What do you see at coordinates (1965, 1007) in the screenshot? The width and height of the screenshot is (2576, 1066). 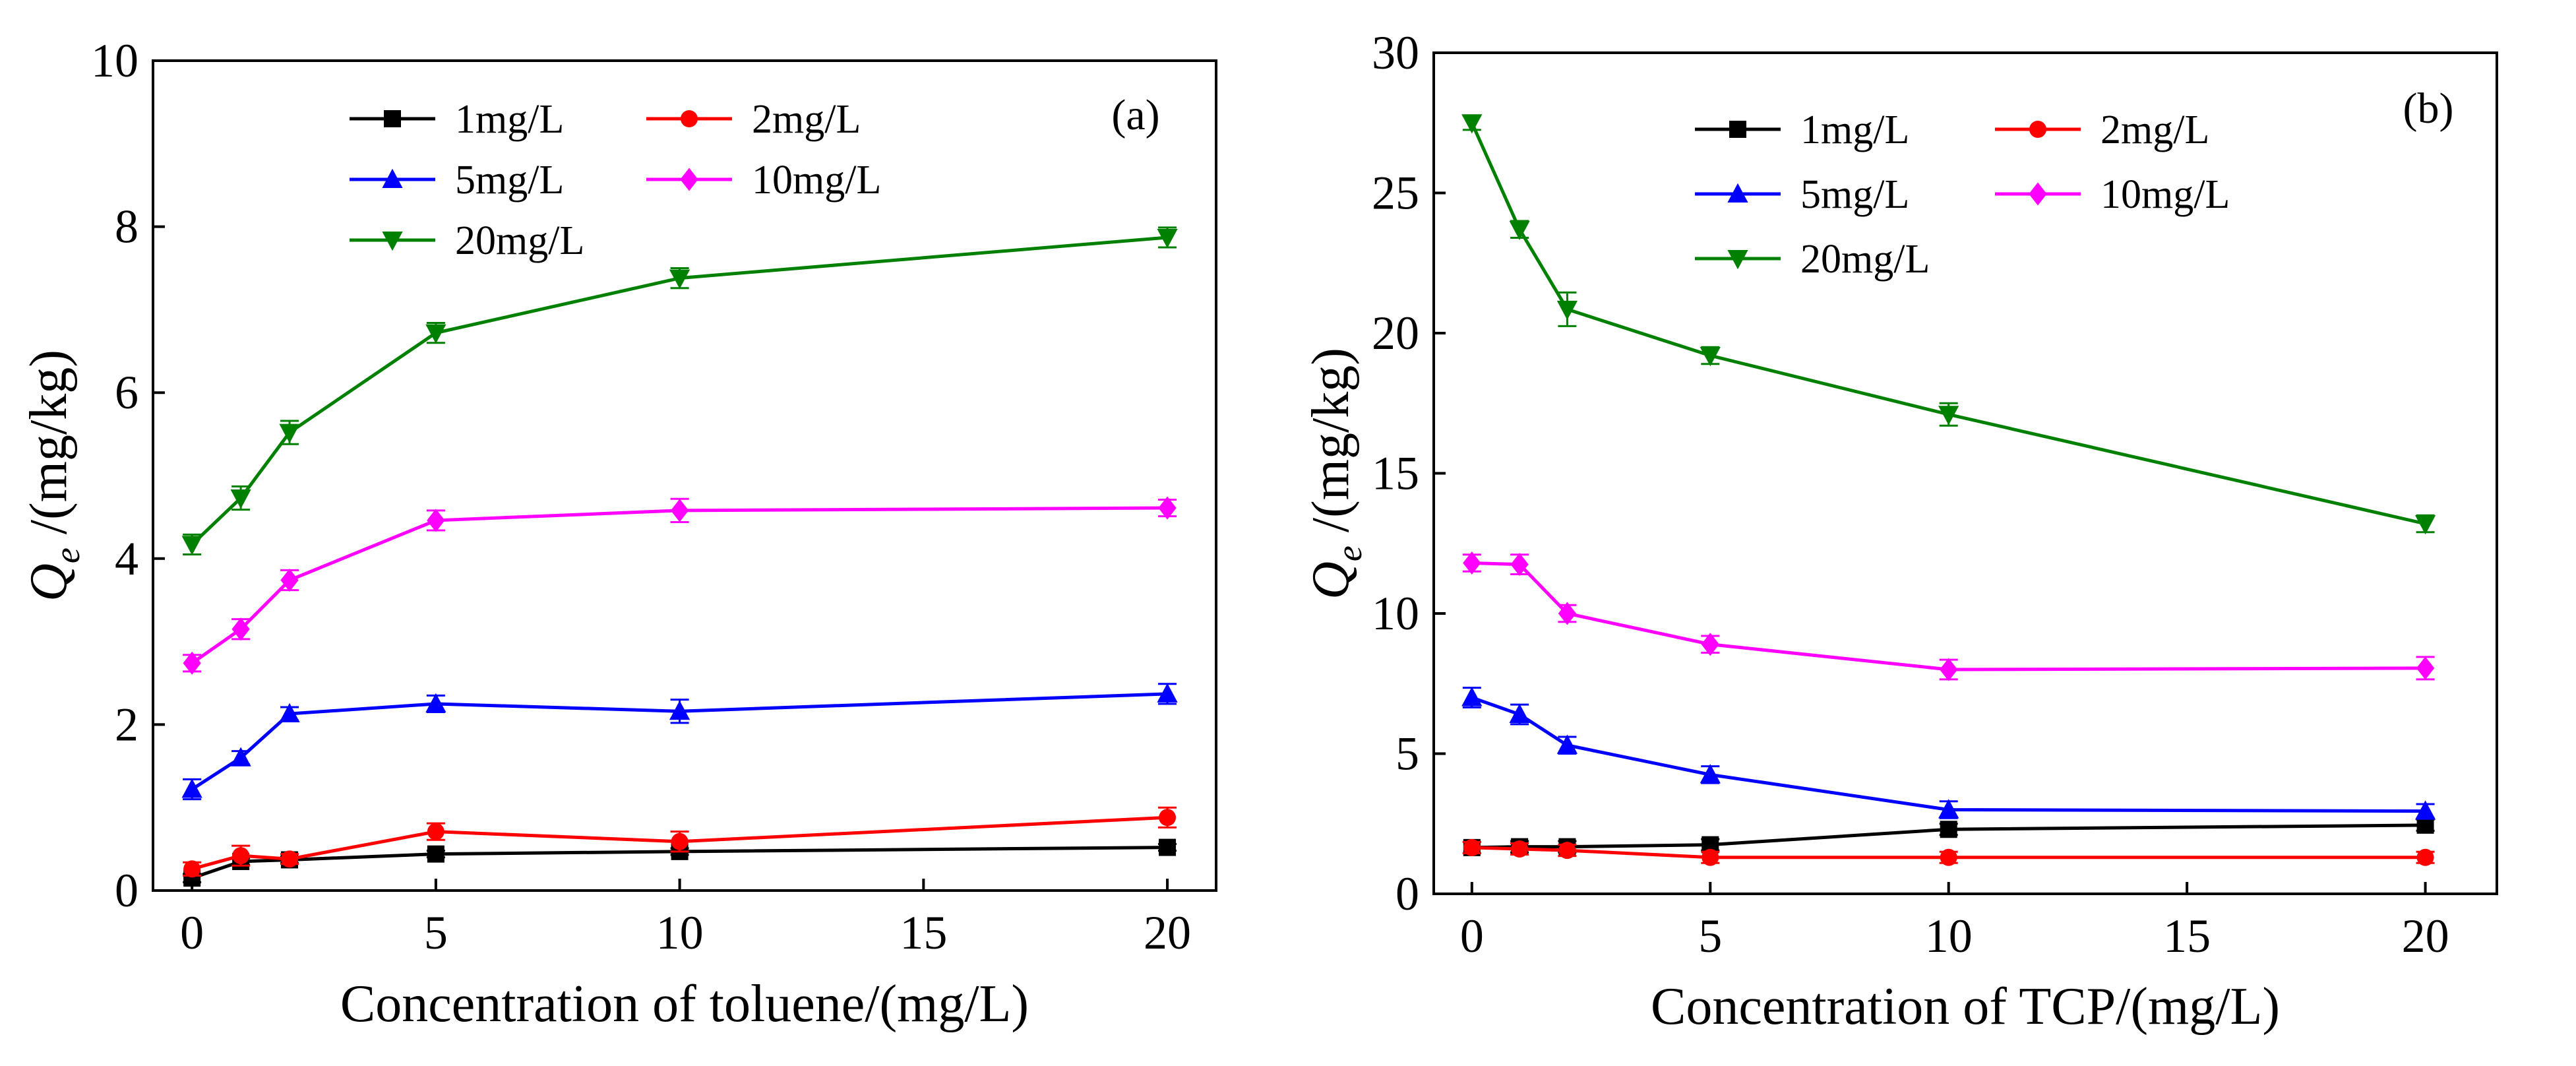 I see `x-axis-title: Concentration of TCP/(mg/L)` at bounding box center [1965, 1007].